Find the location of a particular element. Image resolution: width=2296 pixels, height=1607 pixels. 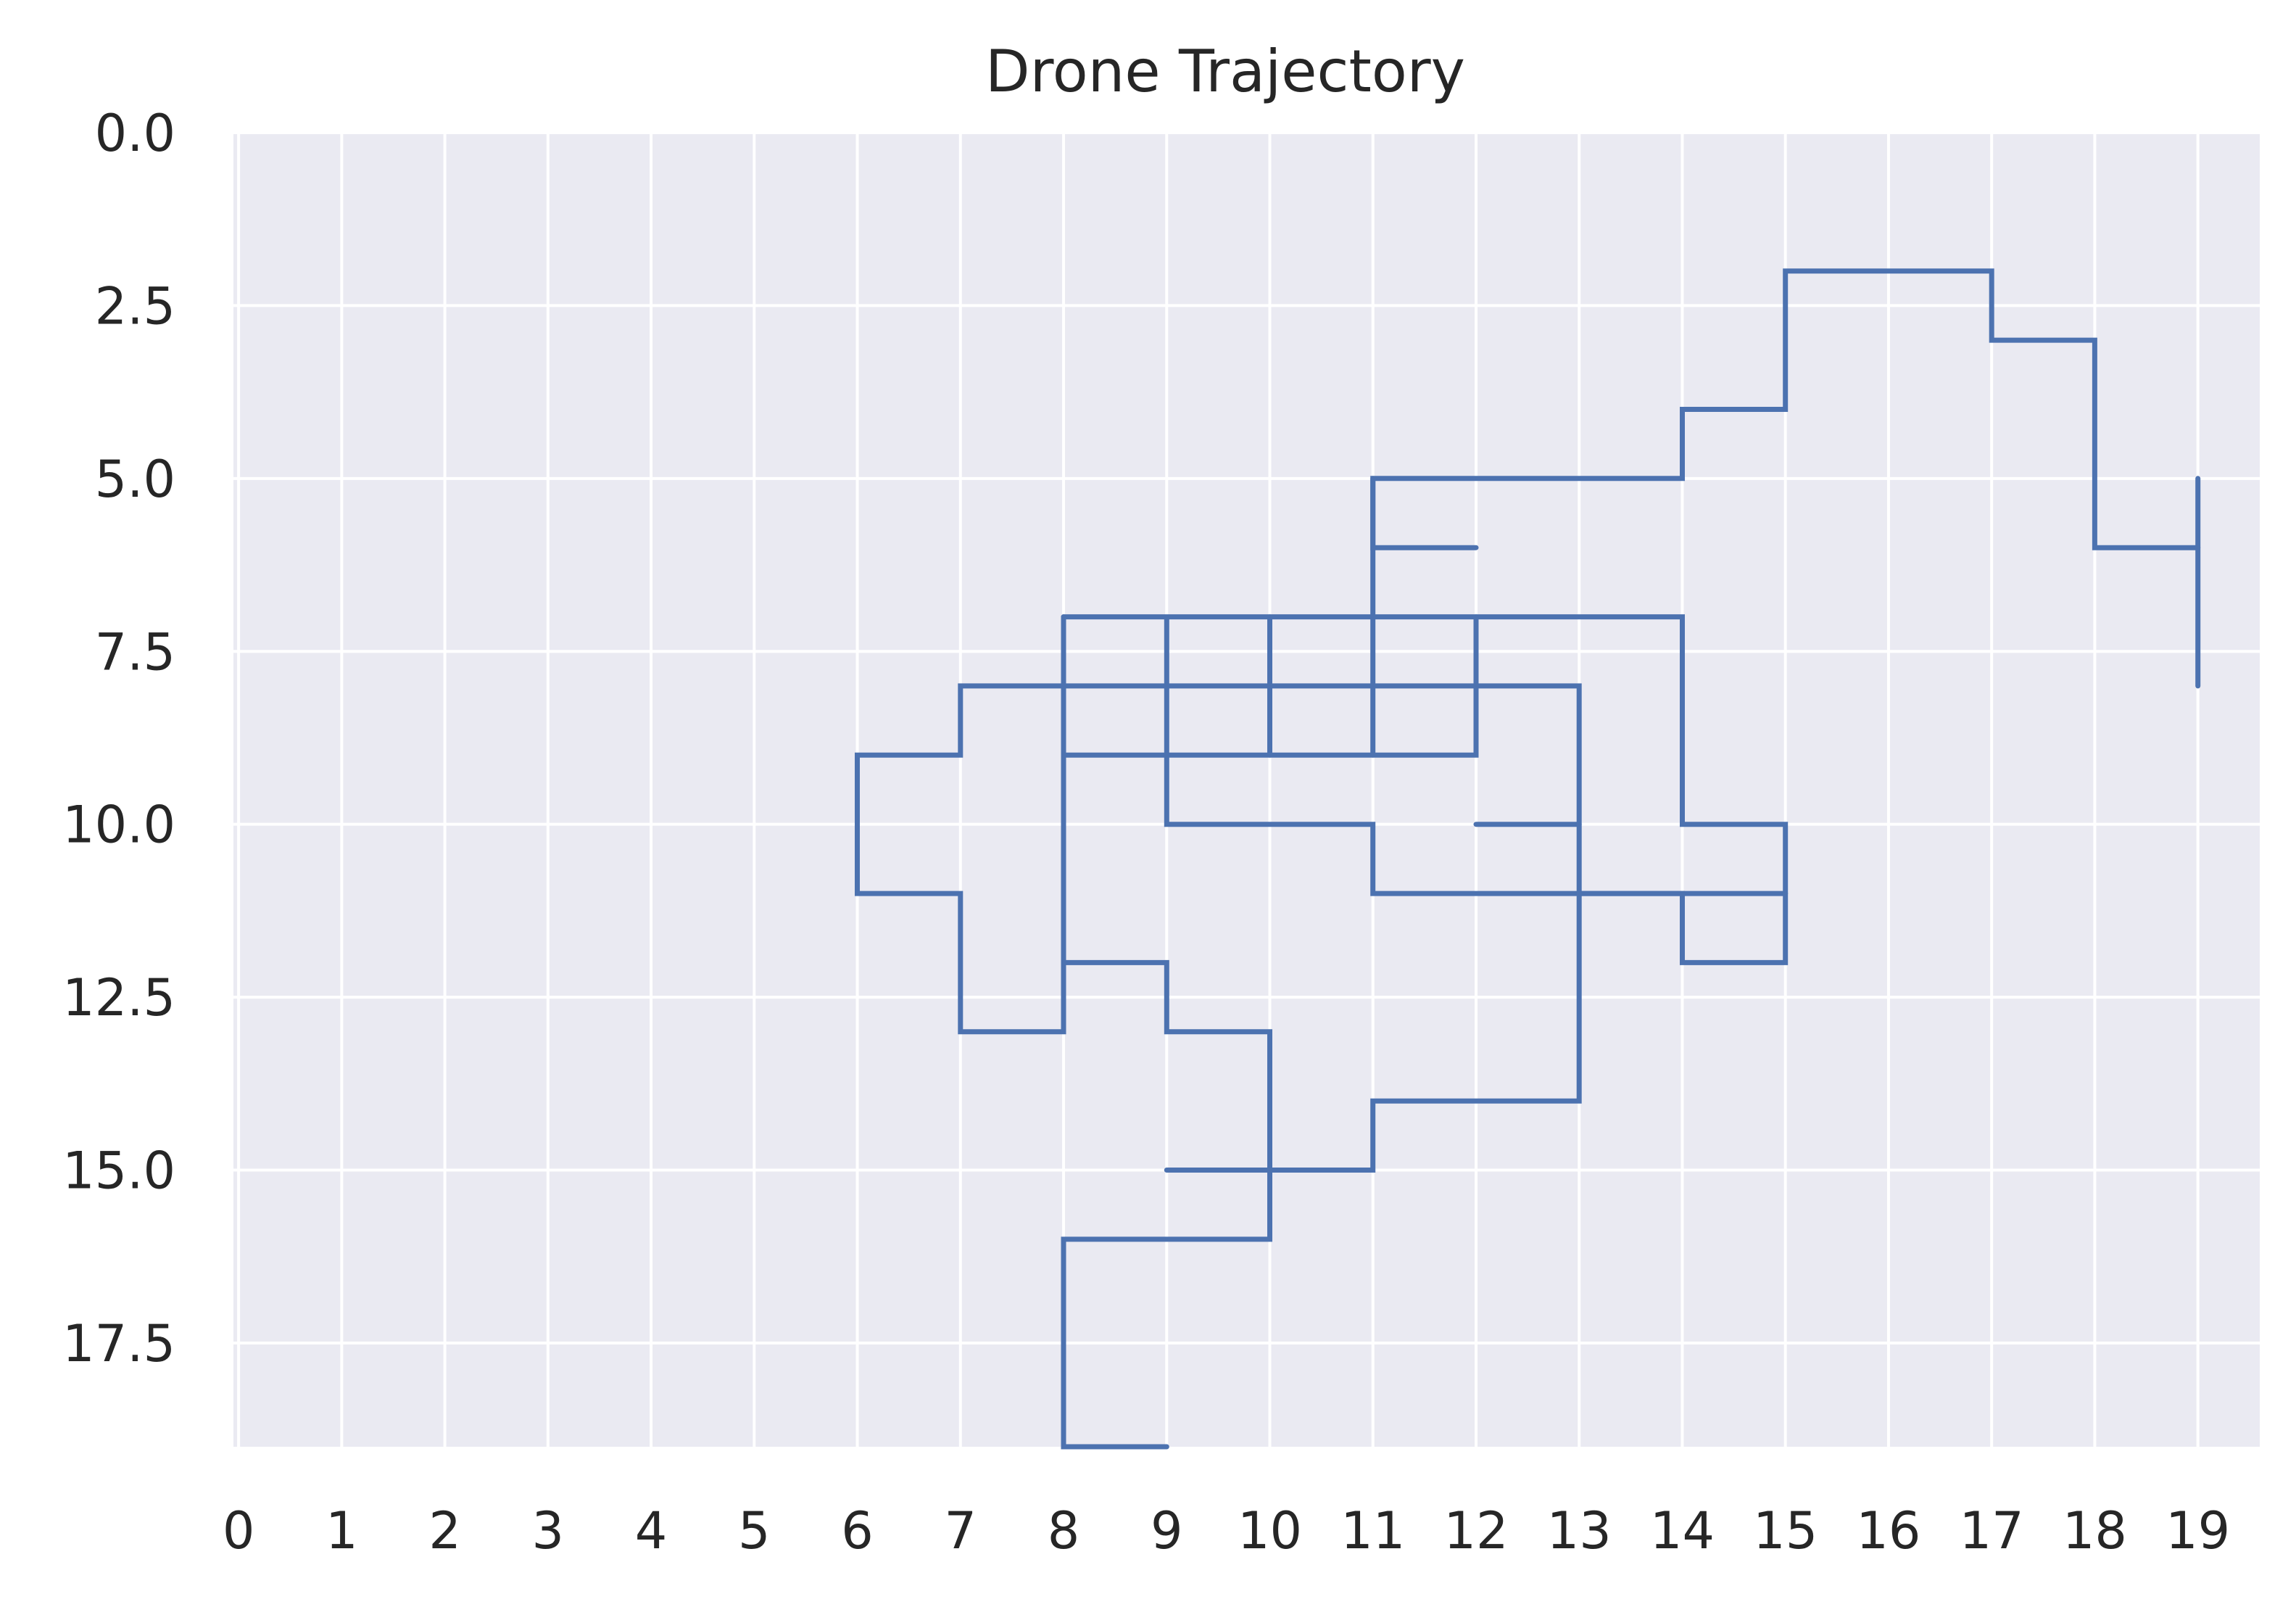

y-tick-label: 2.5 is located at coordinates (135, 306).